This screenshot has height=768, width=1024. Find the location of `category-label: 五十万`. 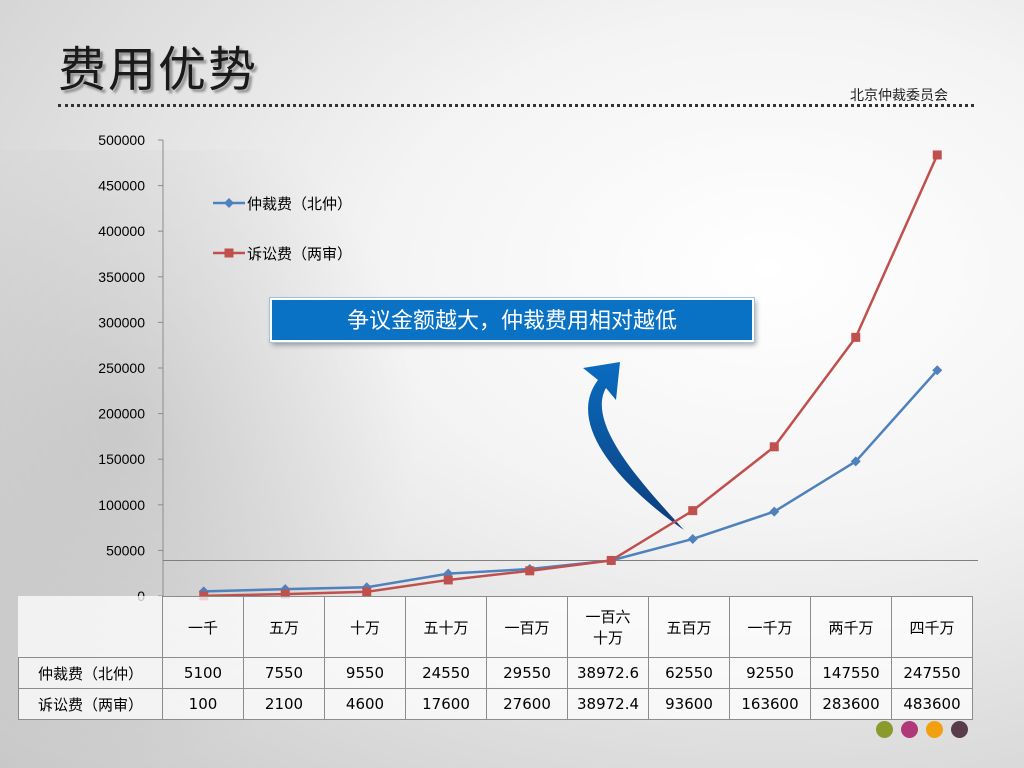

category-label: 五十万 is located at coordinates (446, 627).